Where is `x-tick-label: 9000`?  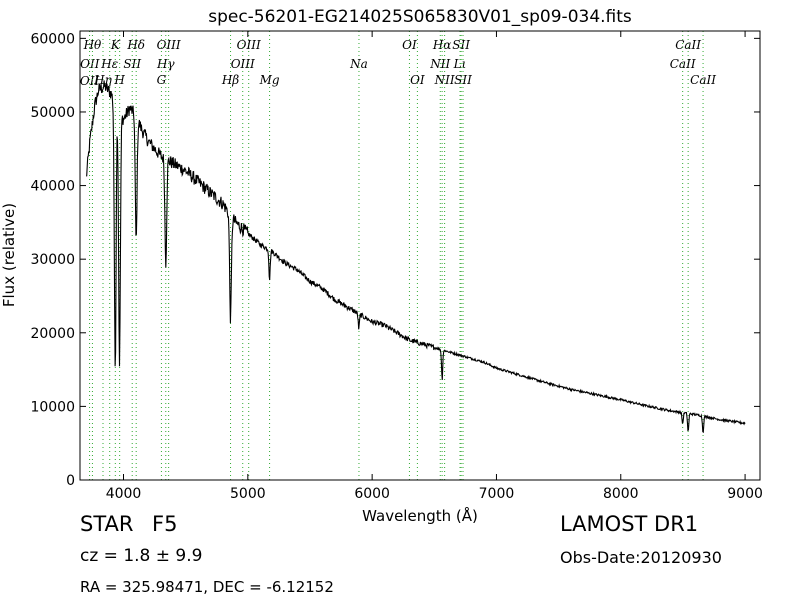
x-tick-label: 9000 is located at coordinates (745, 494).